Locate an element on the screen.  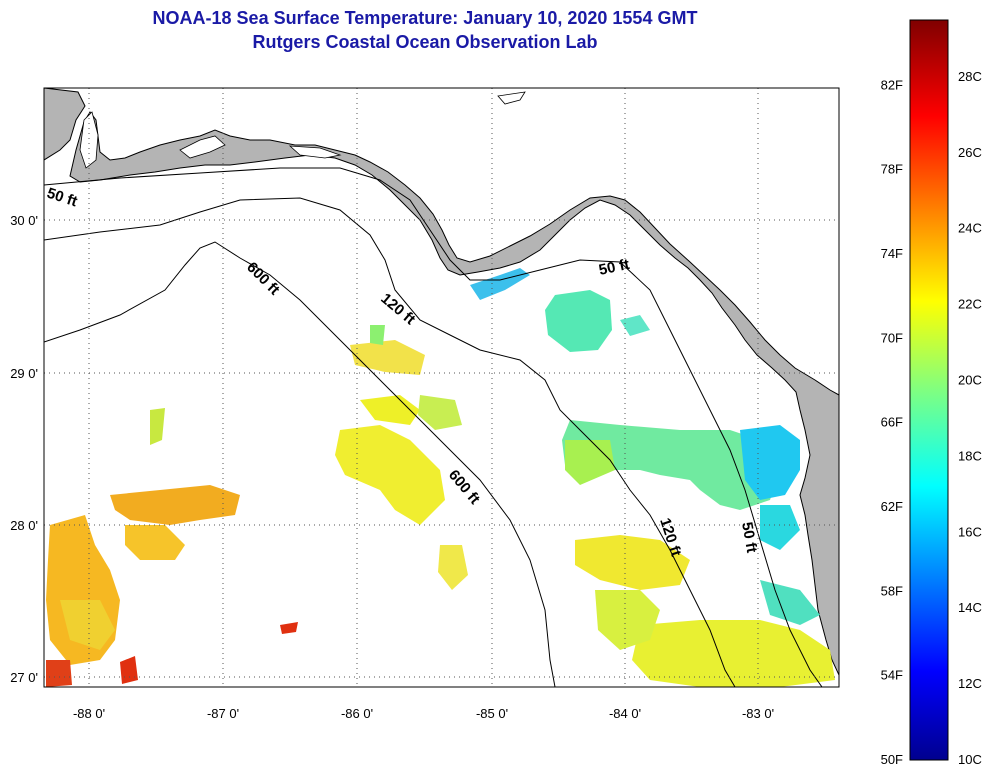
colorbar-fahrenheit-label: 78F is located at coordinates (892, 169).